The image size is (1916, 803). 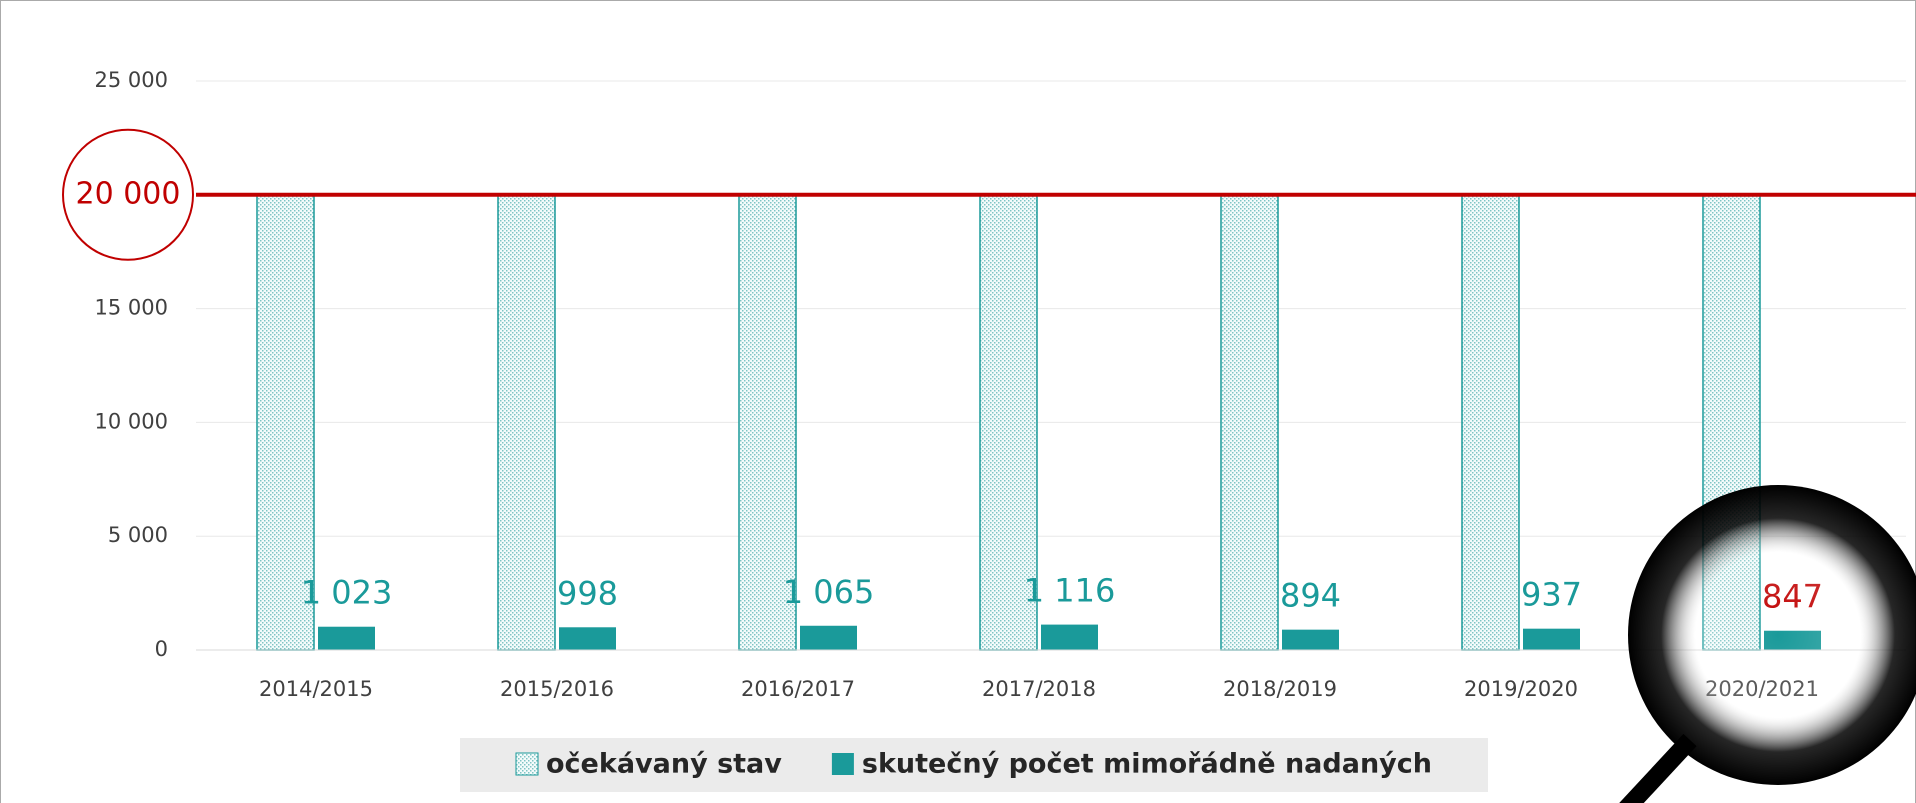 What do you see at coordinates (347, 593) in the screenshot?
I see `value-label: 1 023` at bounding box center [347, 593].